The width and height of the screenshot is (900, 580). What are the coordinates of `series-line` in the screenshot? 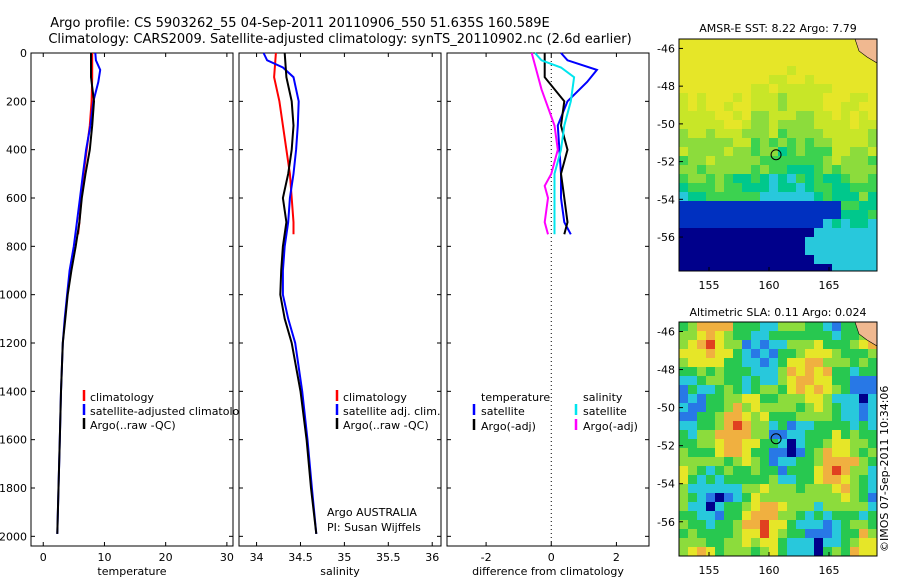 It's located at (555, 143).